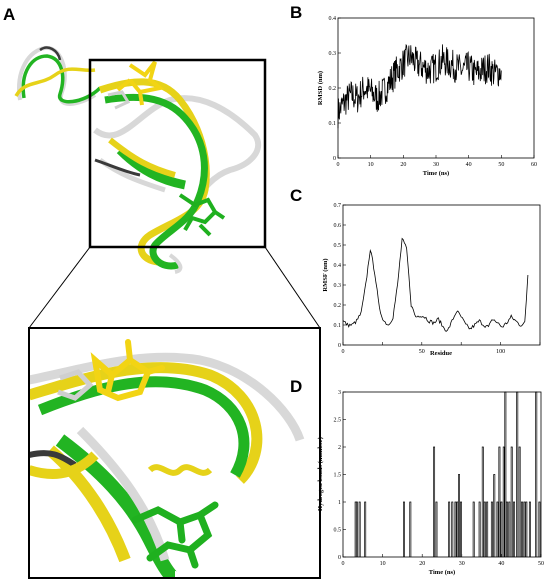  Describe the element at coordinates (296, 386) in the screenshot. I see `panel-letter-d: D` at that location.